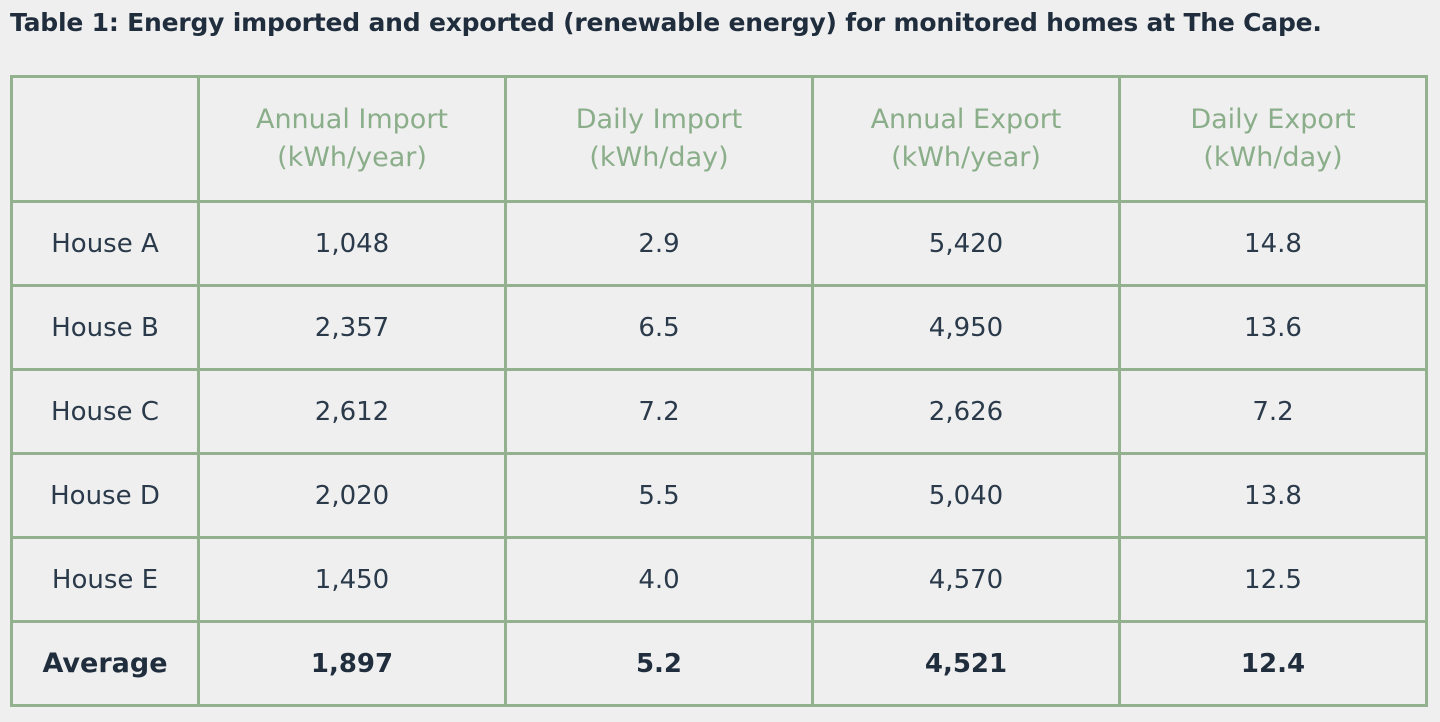 Image resolution: width=1440 pixels, height=722 pixels. Describe the element at coordinates (966, 663) in the screenshot. I see `cell-annual-export: 4,521` at that location.